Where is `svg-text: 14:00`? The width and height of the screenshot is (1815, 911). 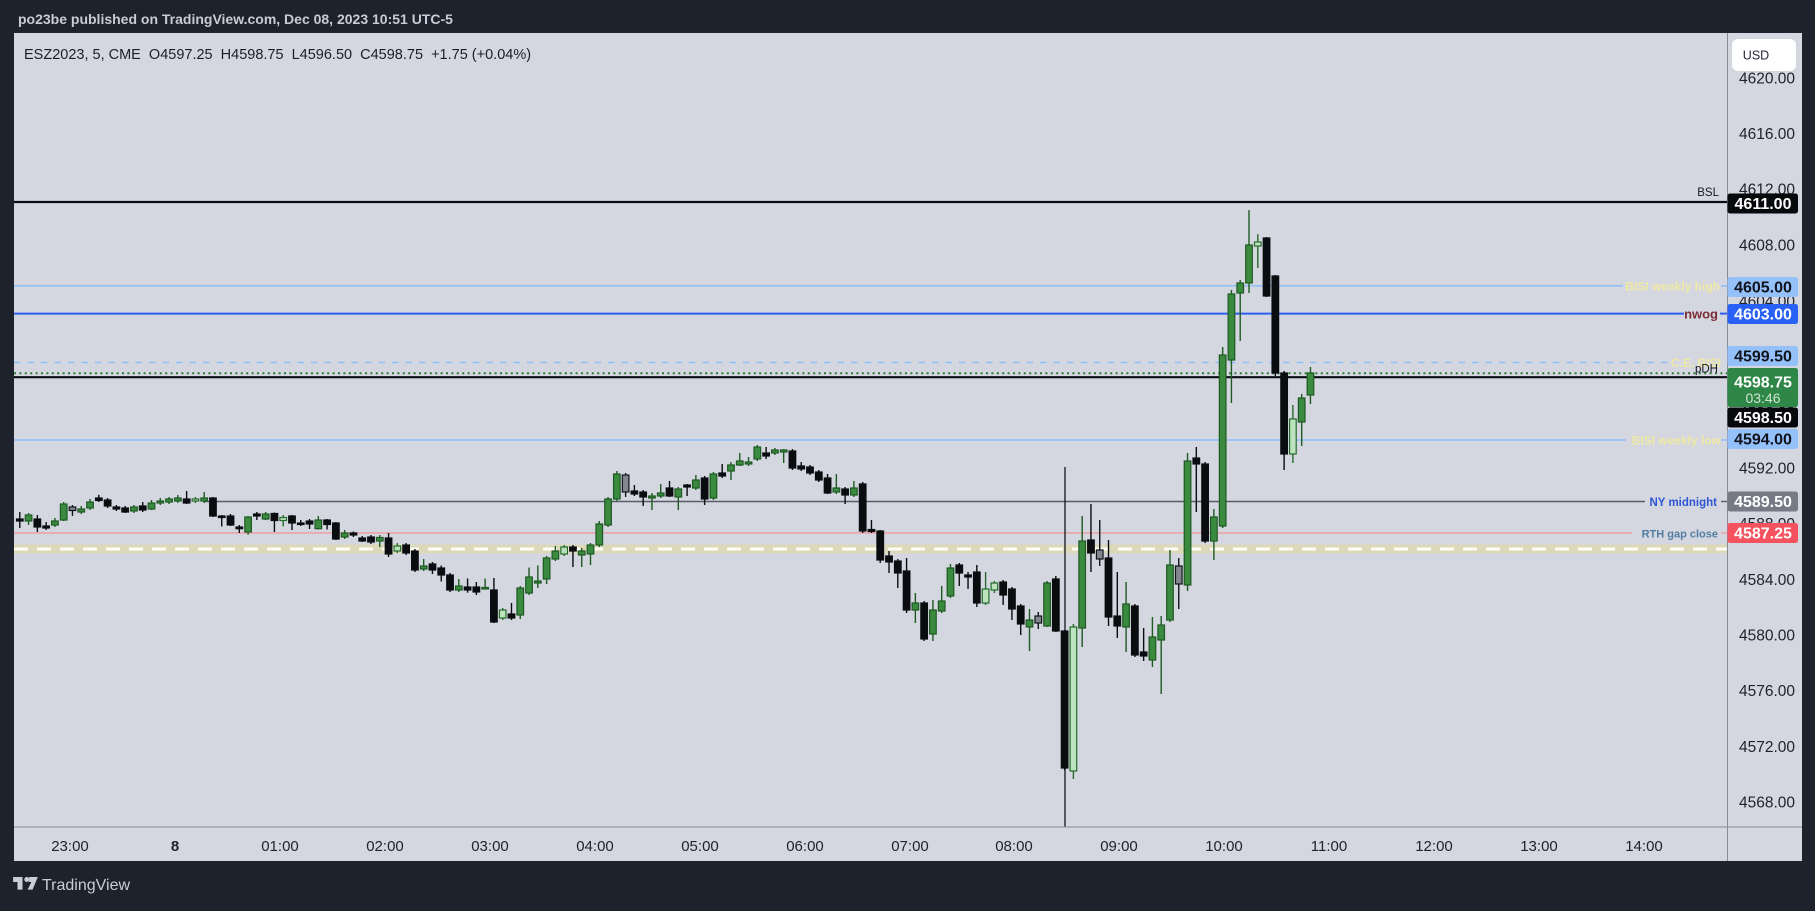 svg-text: 14:00 is located at coordinates (1644, 846).